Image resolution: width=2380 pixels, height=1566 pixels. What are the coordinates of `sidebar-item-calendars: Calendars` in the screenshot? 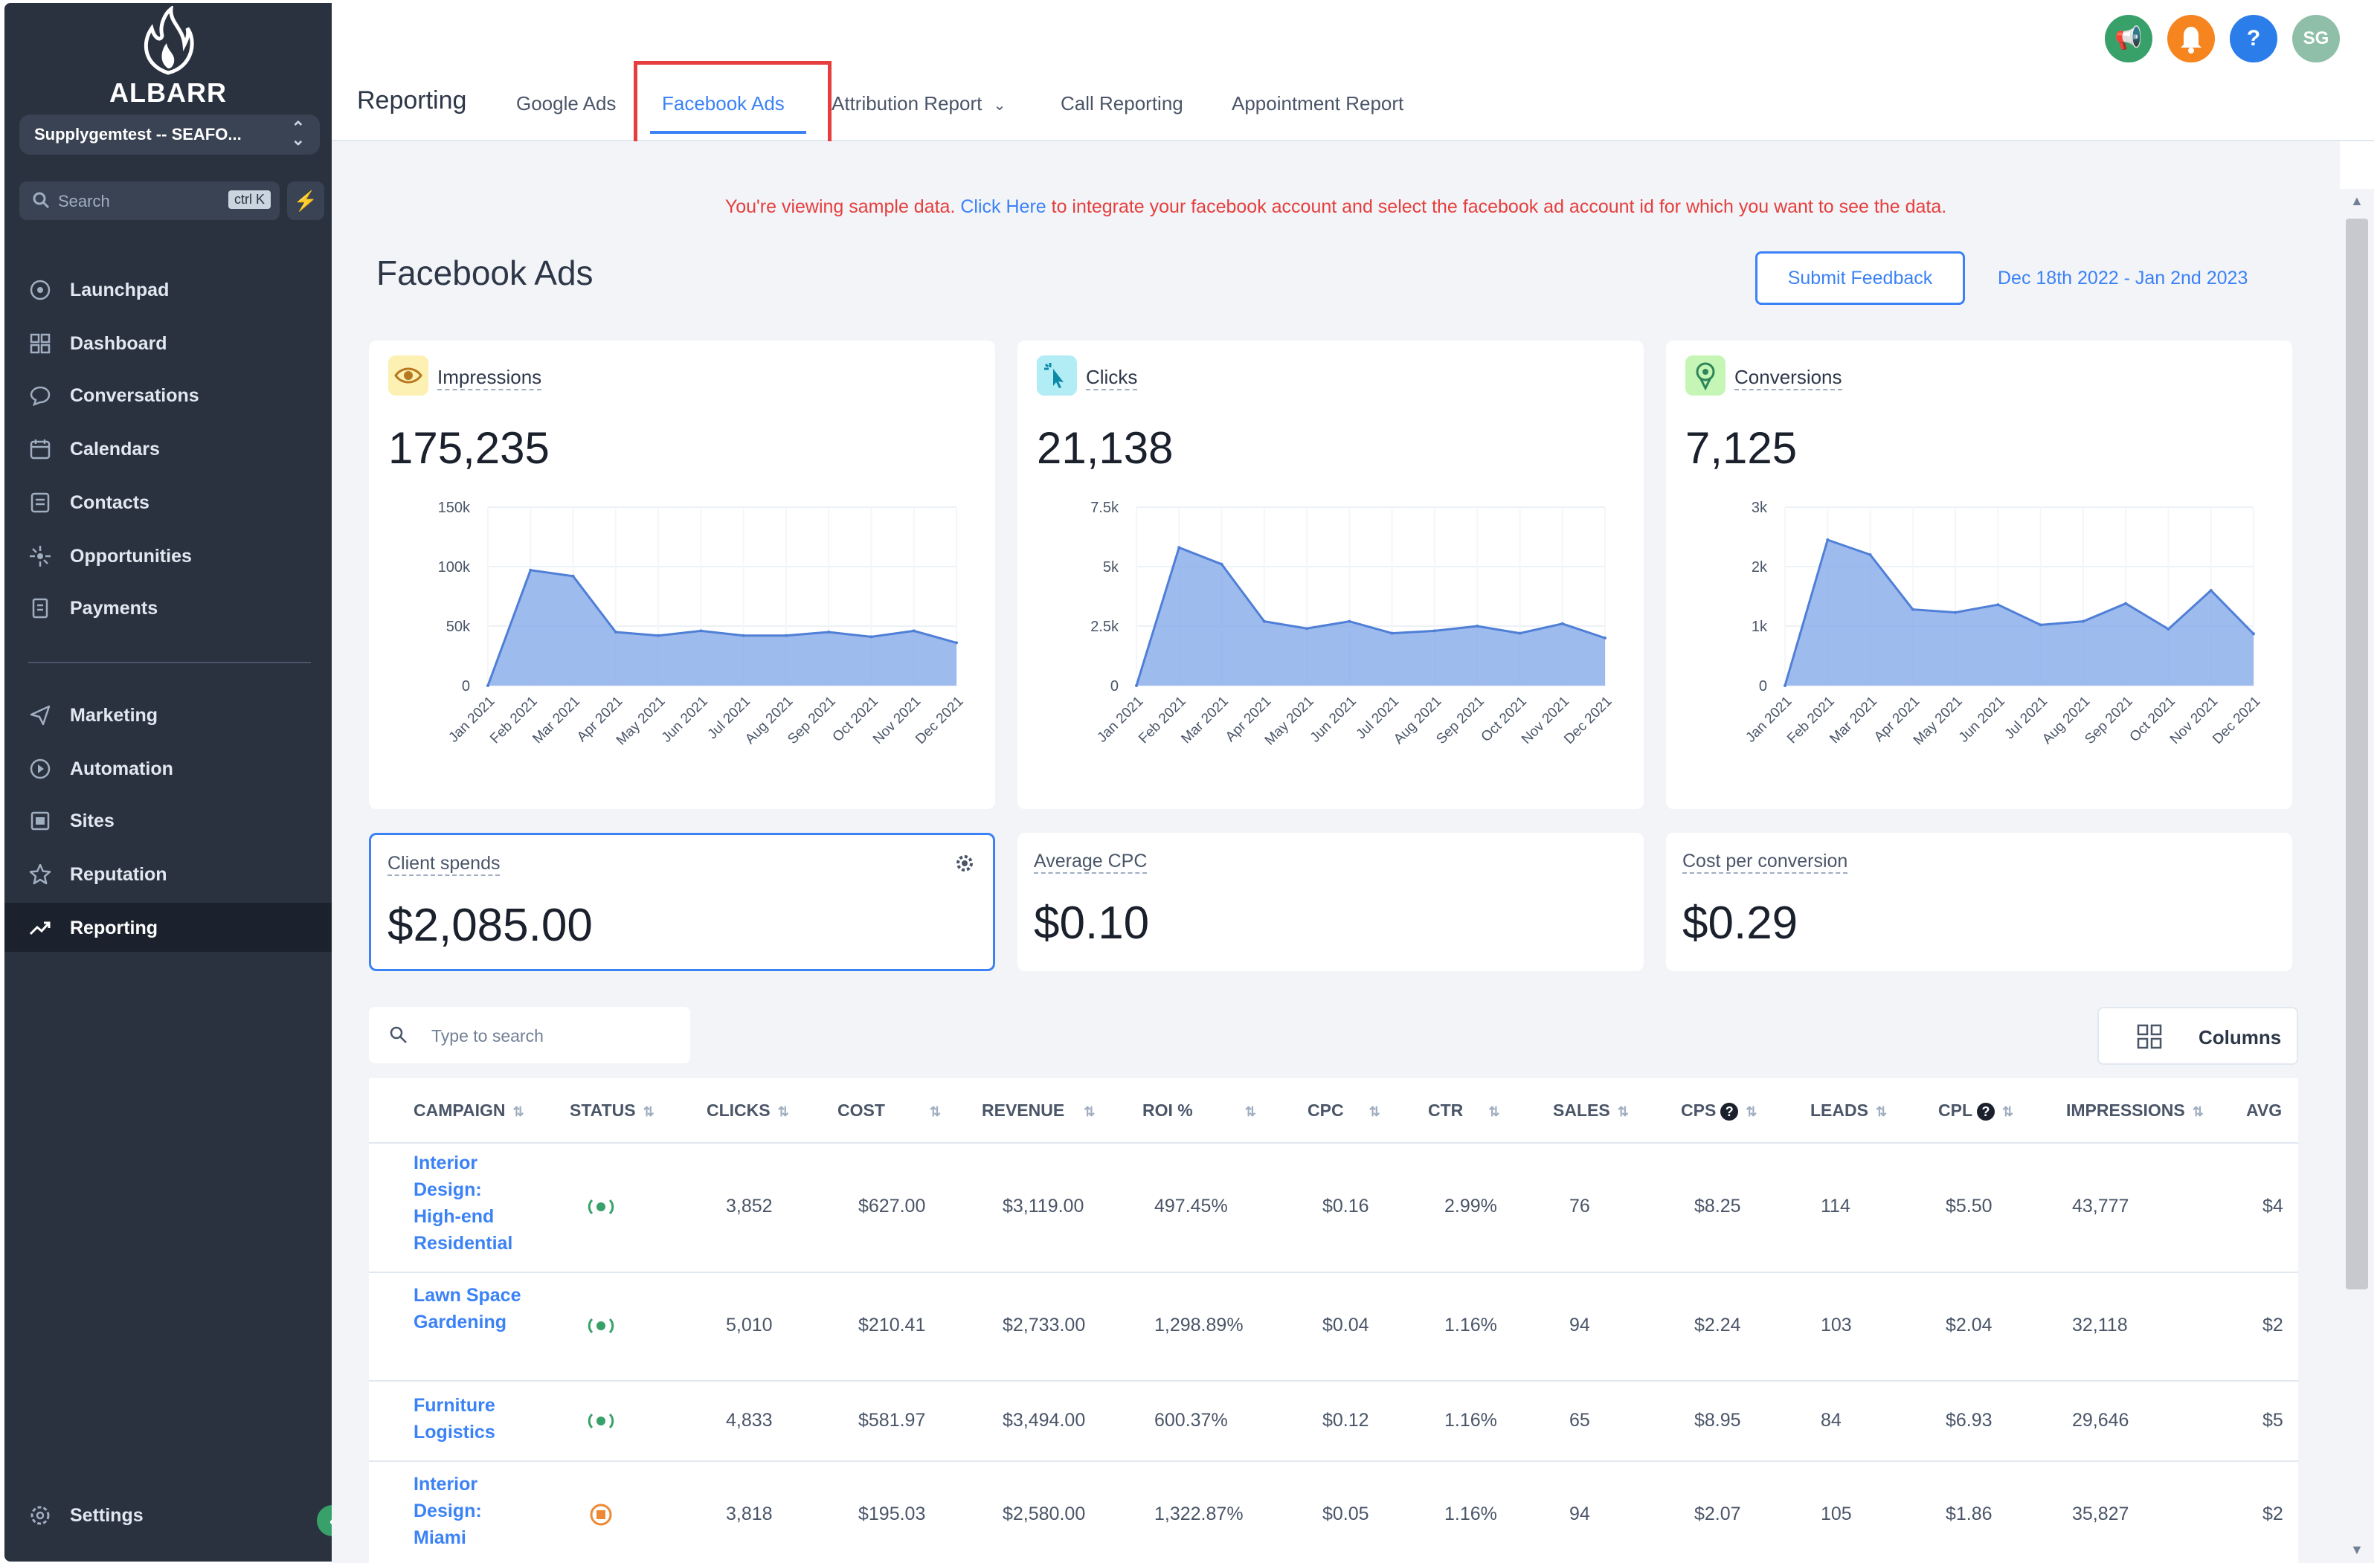 It's located at (168, 449).